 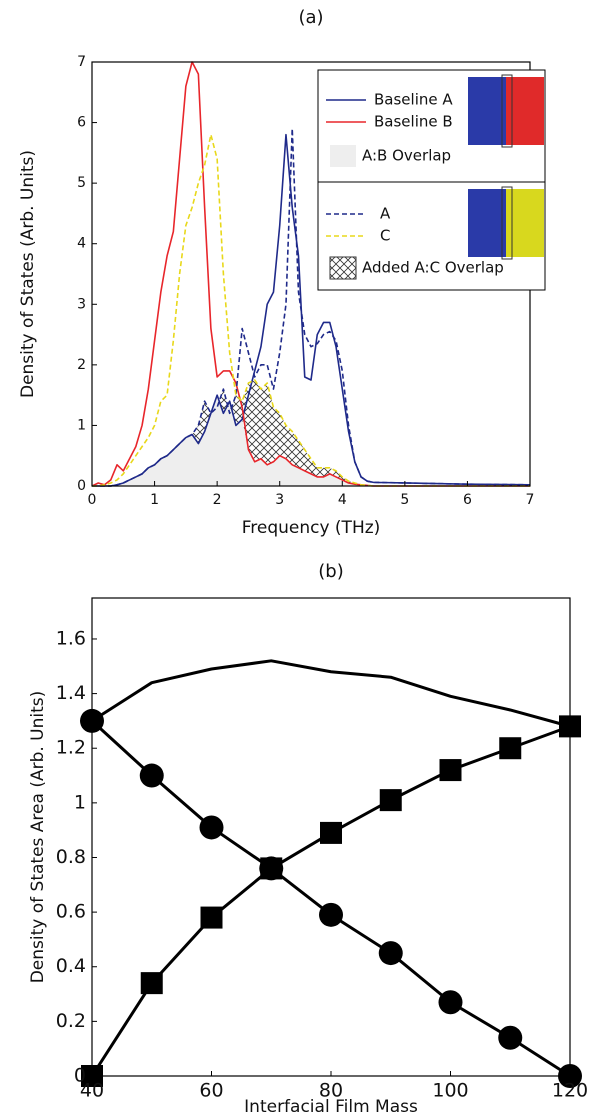 I want to click on y-tick-label: 0.2, so click(x=71, y=1021).